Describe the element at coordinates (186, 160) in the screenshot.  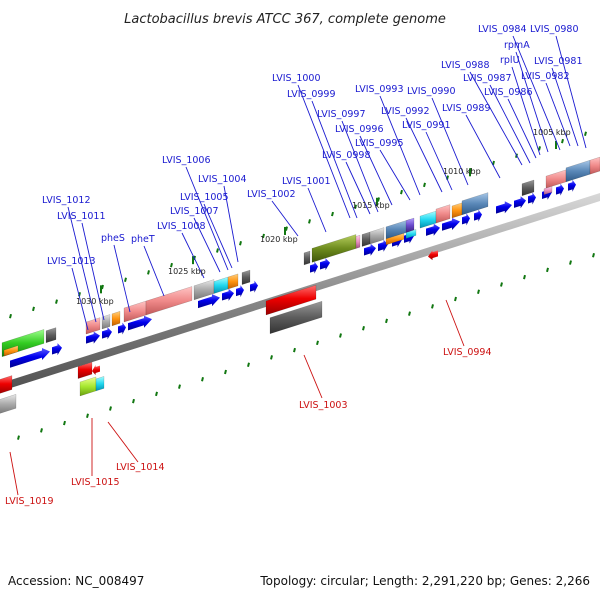
I see `gene-label-lvis-1006: LVIS_1006` at that location.